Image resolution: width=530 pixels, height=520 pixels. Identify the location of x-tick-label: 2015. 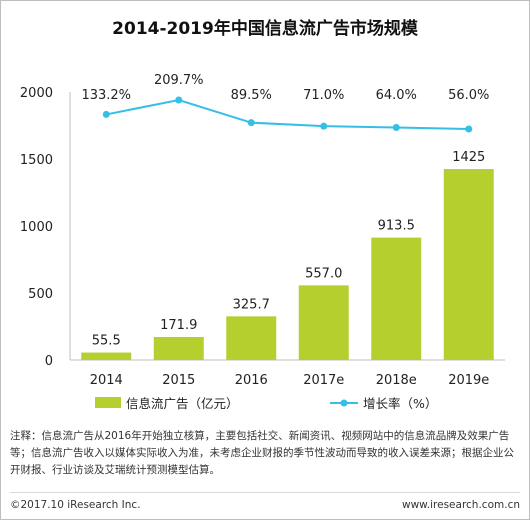
(178, 380).